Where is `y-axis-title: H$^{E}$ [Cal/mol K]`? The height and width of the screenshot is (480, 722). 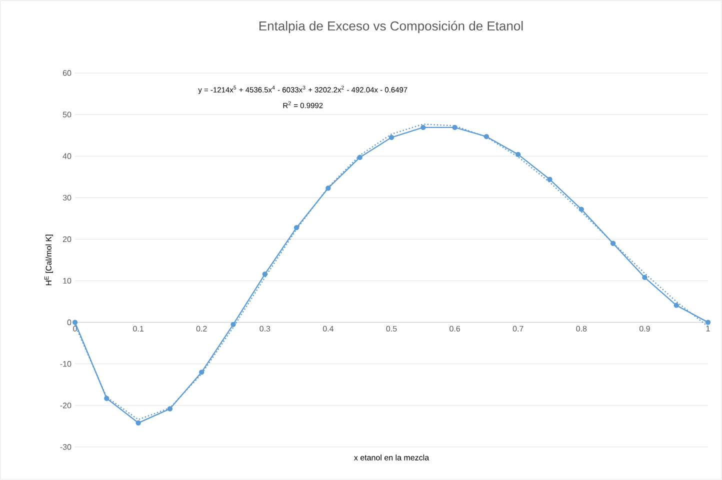
y-axis-title: H$^{E}$ [Cal/mol K] is located at coordinates (49, 260).